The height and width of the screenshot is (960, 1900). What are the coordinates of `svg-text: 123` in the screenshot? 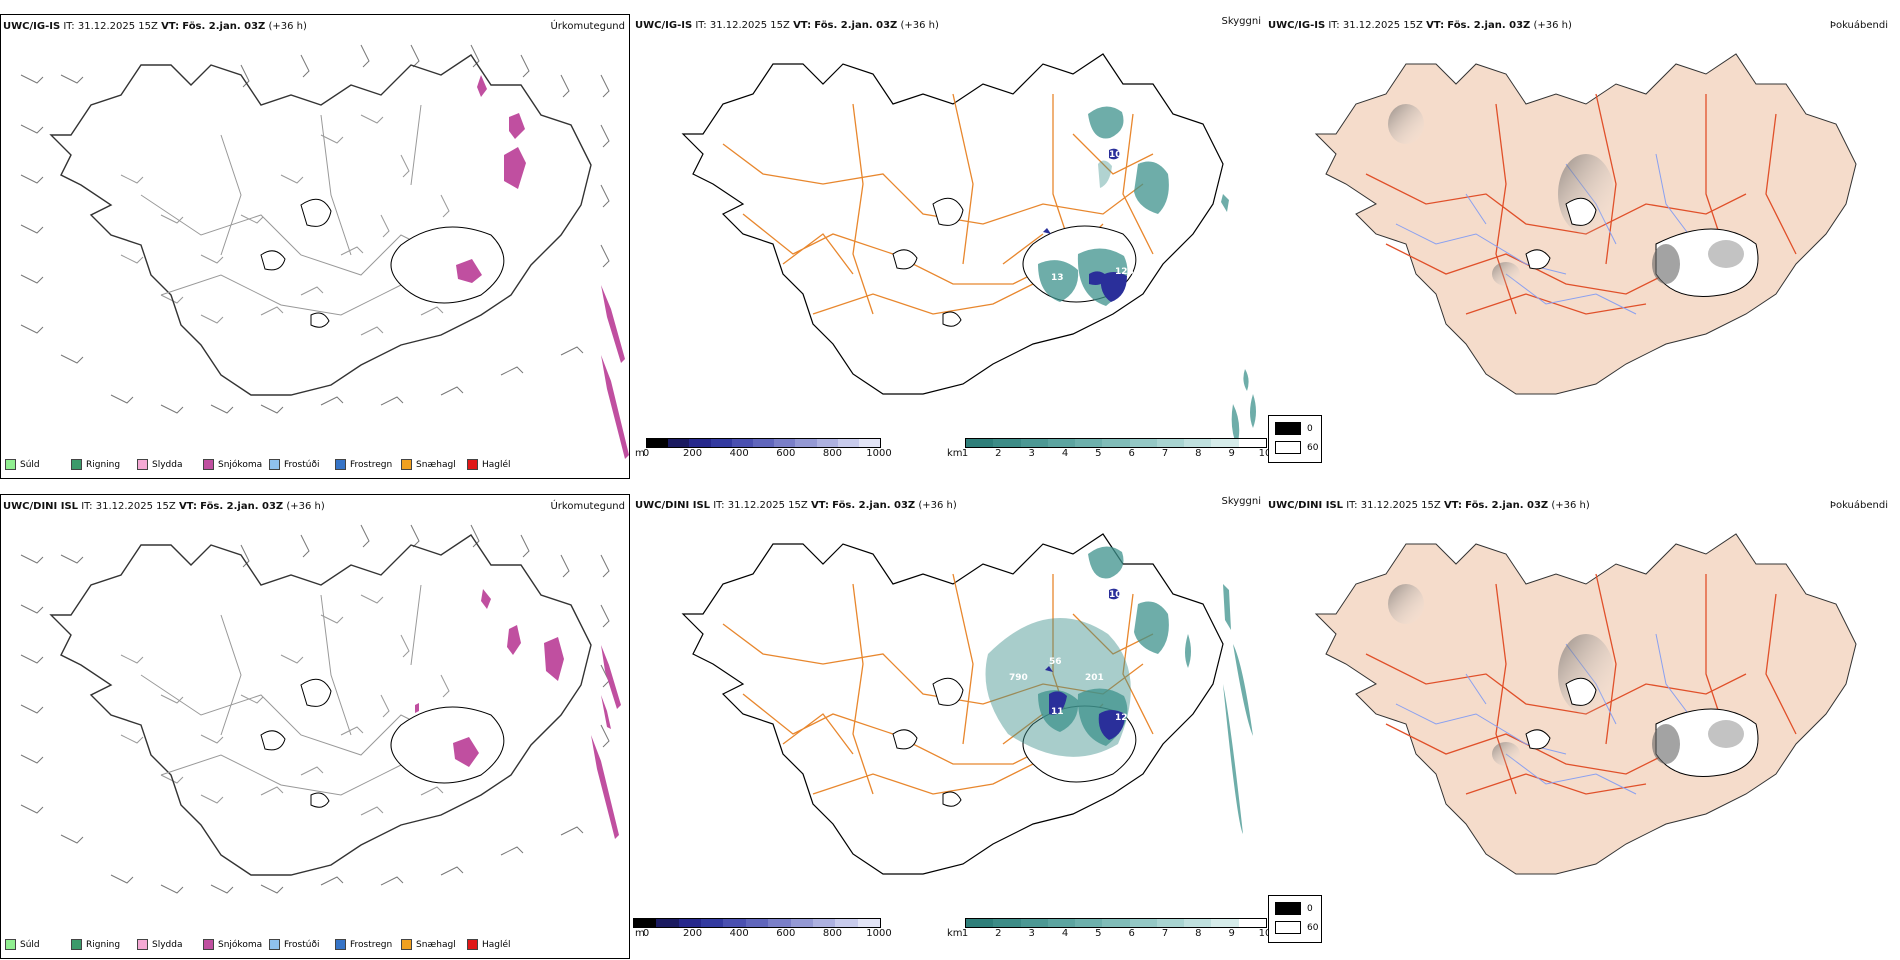 It's located at (1124, 272).